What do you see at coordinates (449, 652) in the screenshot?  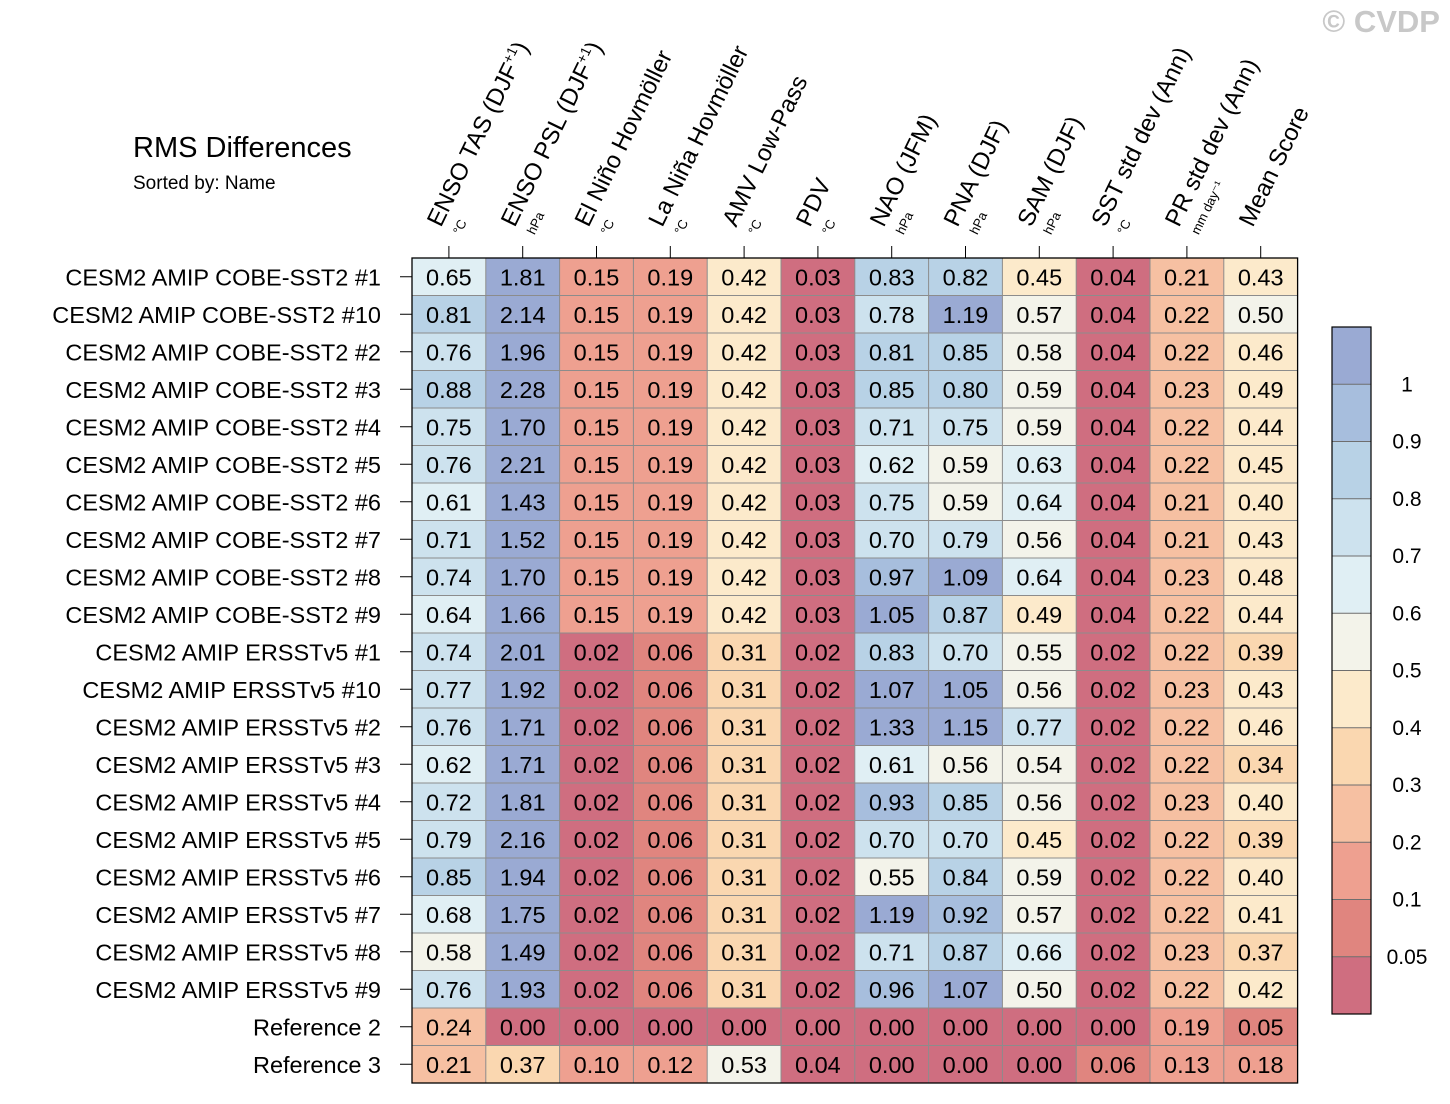 I see `cell-value-label: 0.74` at bounding box center [449, 652].